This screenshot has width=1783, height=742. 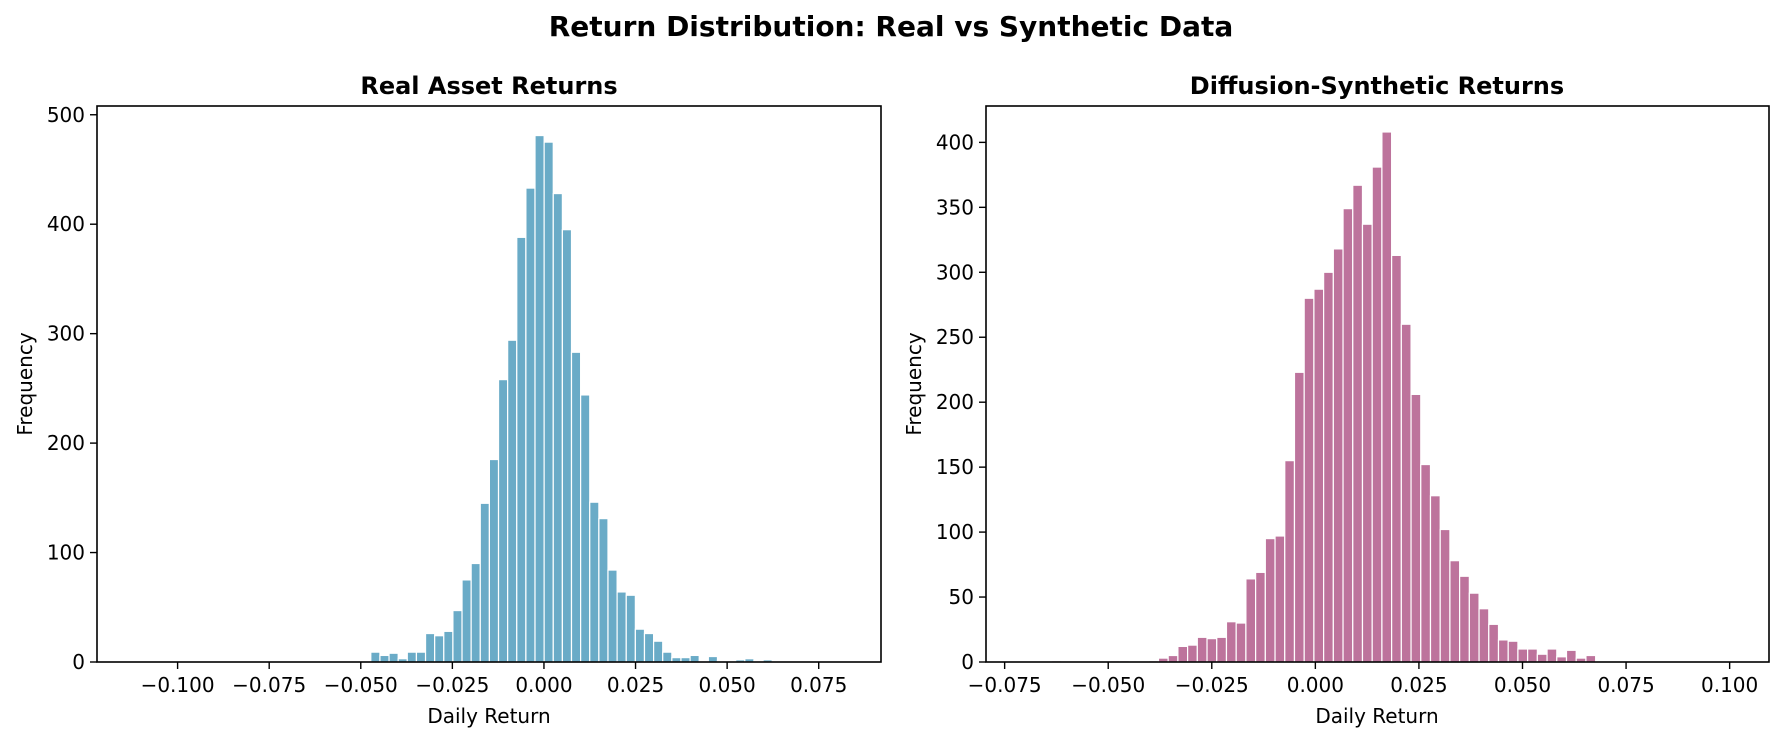 I want to click on synthetic-returns-x-tick-label: 0.000, so click(x=1315, y=685).